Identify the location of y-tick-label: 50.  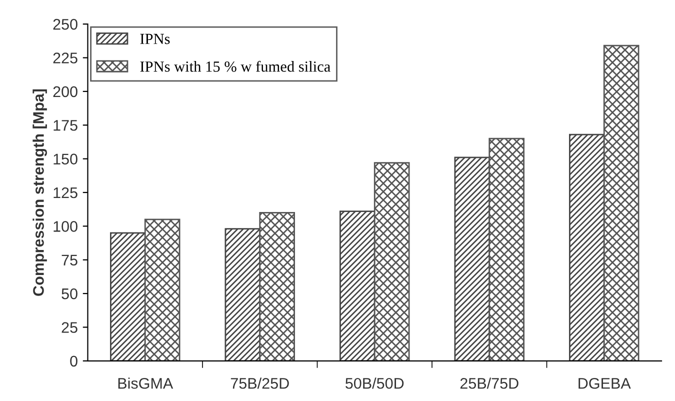
(70, 294).